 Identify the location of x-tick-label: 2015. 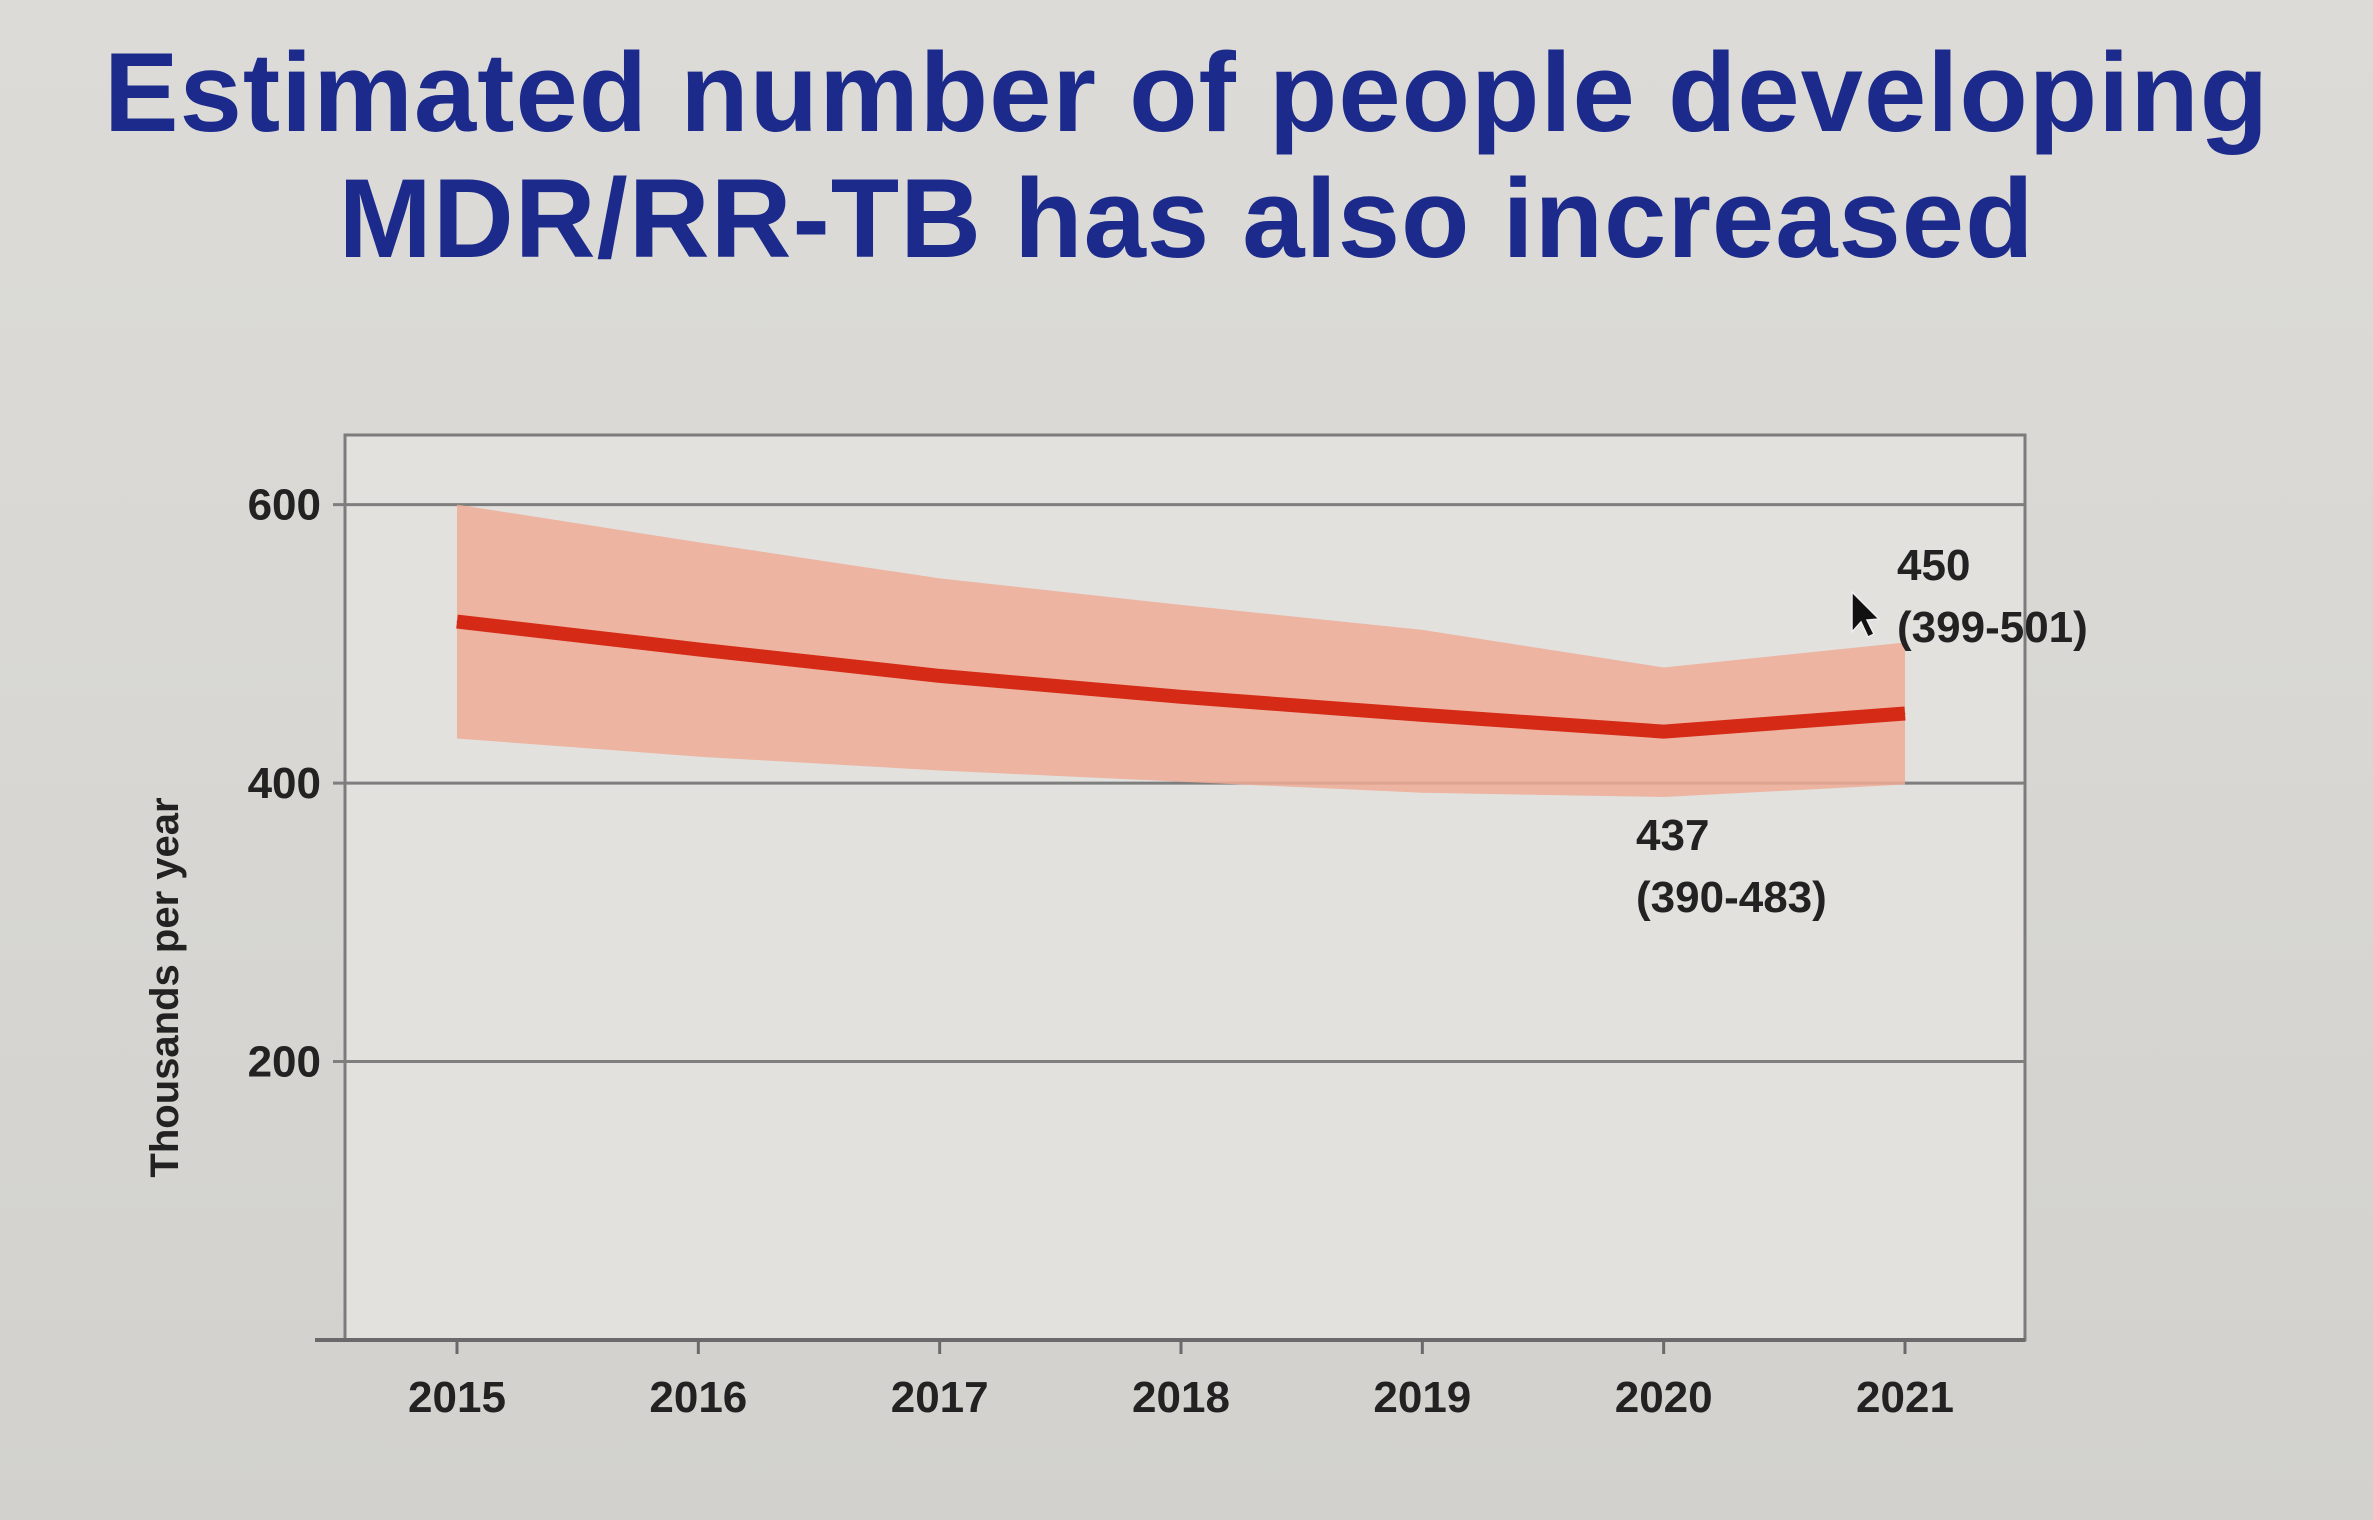
(457, 1397).